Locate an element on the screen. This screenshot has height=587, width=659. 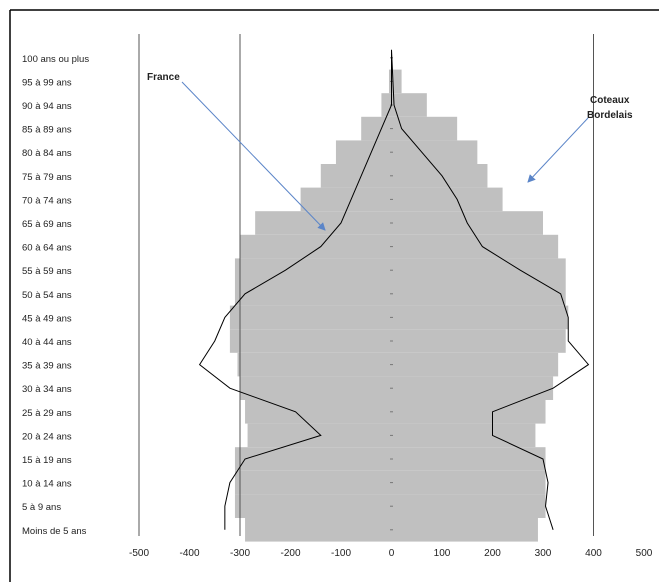
y-tick-label: 60 à 64 ans is located at coordinates (47, 248).